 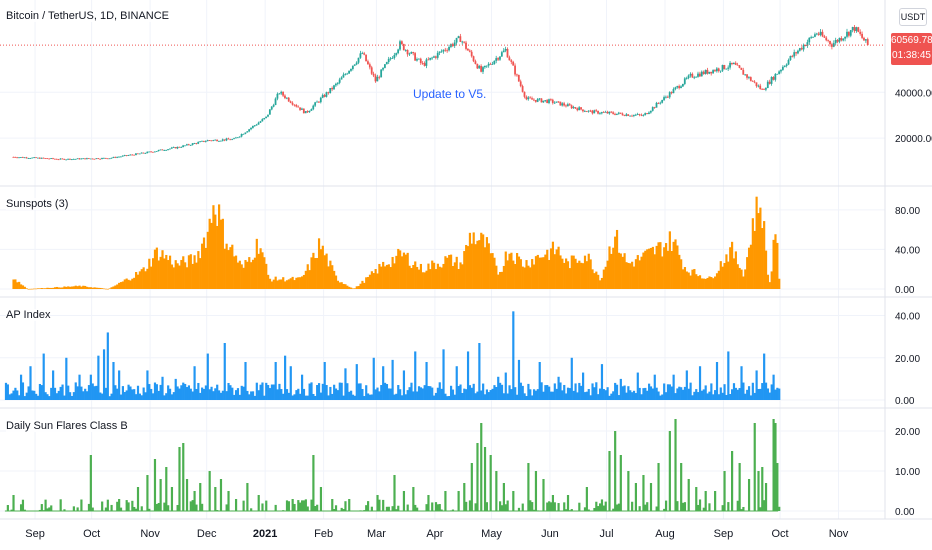 I want to click on ap-index-pane-title: AP Index, so click(x=28, y=315).